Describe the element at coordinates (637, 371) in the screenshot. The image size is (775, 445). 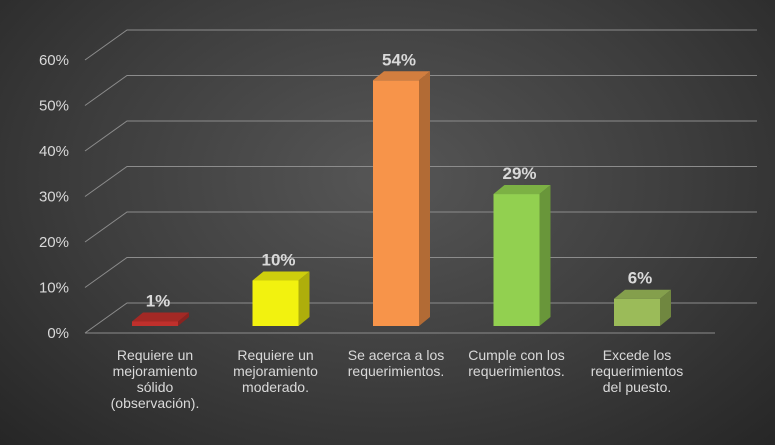
I see `category-label: Excede los requerimientos del puesto.` at that location.